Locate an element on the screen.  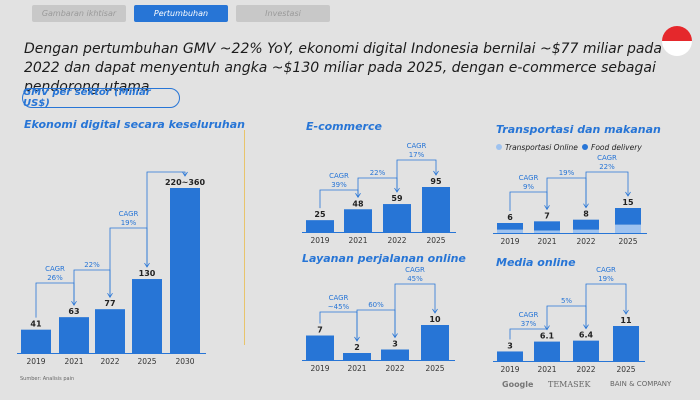
chart2-tick-2022: 2022 is located at coordinates (396, 240).